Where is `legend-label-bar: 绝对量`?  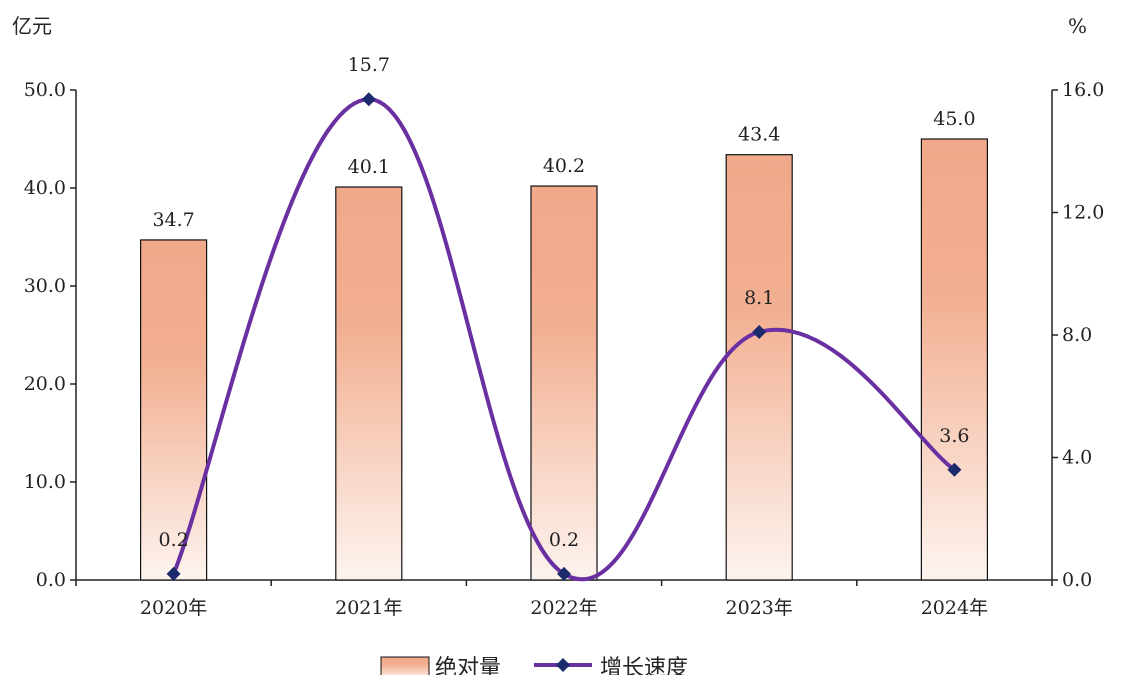
legend-label-bar: 绝对量 is located at coordinates (468, 665).